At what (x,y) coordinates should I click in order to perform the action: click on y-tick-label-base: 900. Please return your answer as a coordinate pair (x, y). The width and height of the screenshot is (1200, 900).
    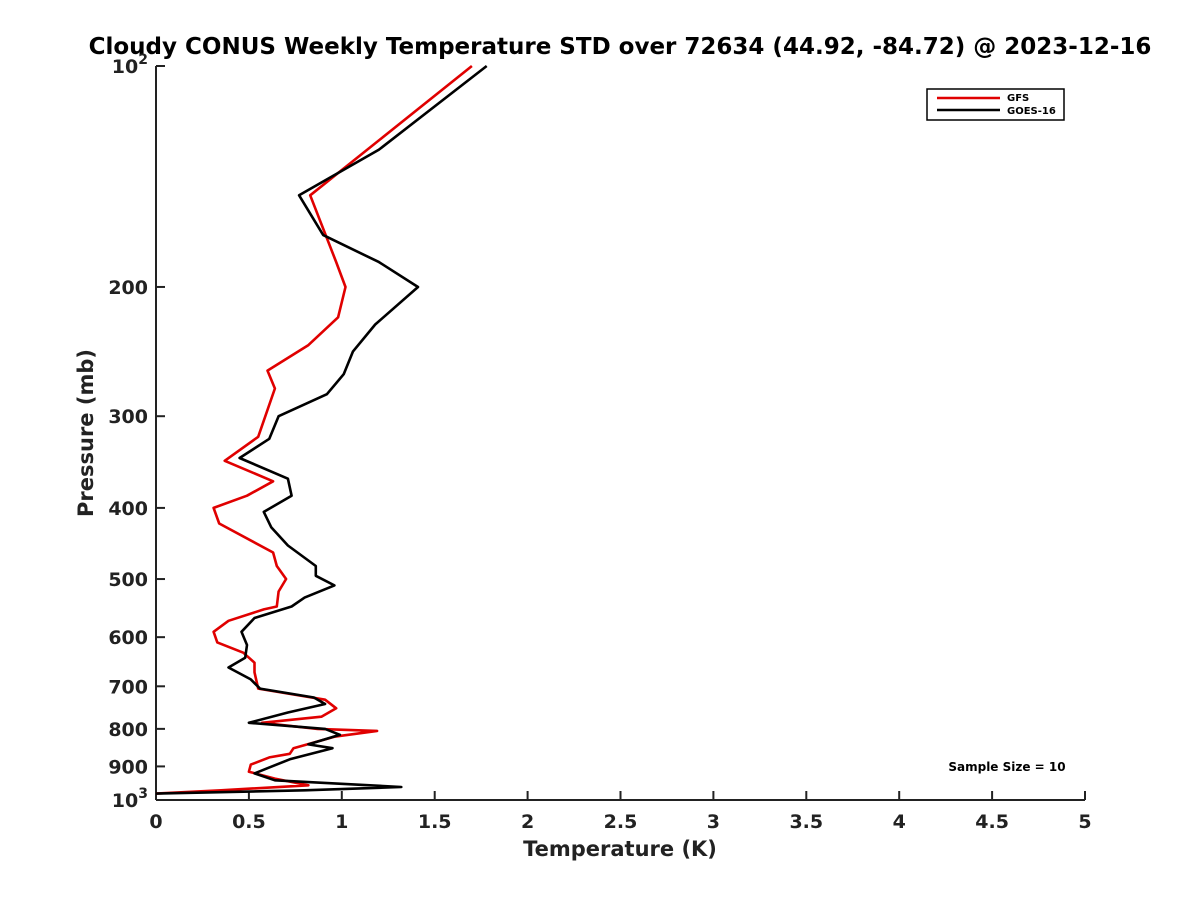
    Looking at the image, I should click on (128, 767).